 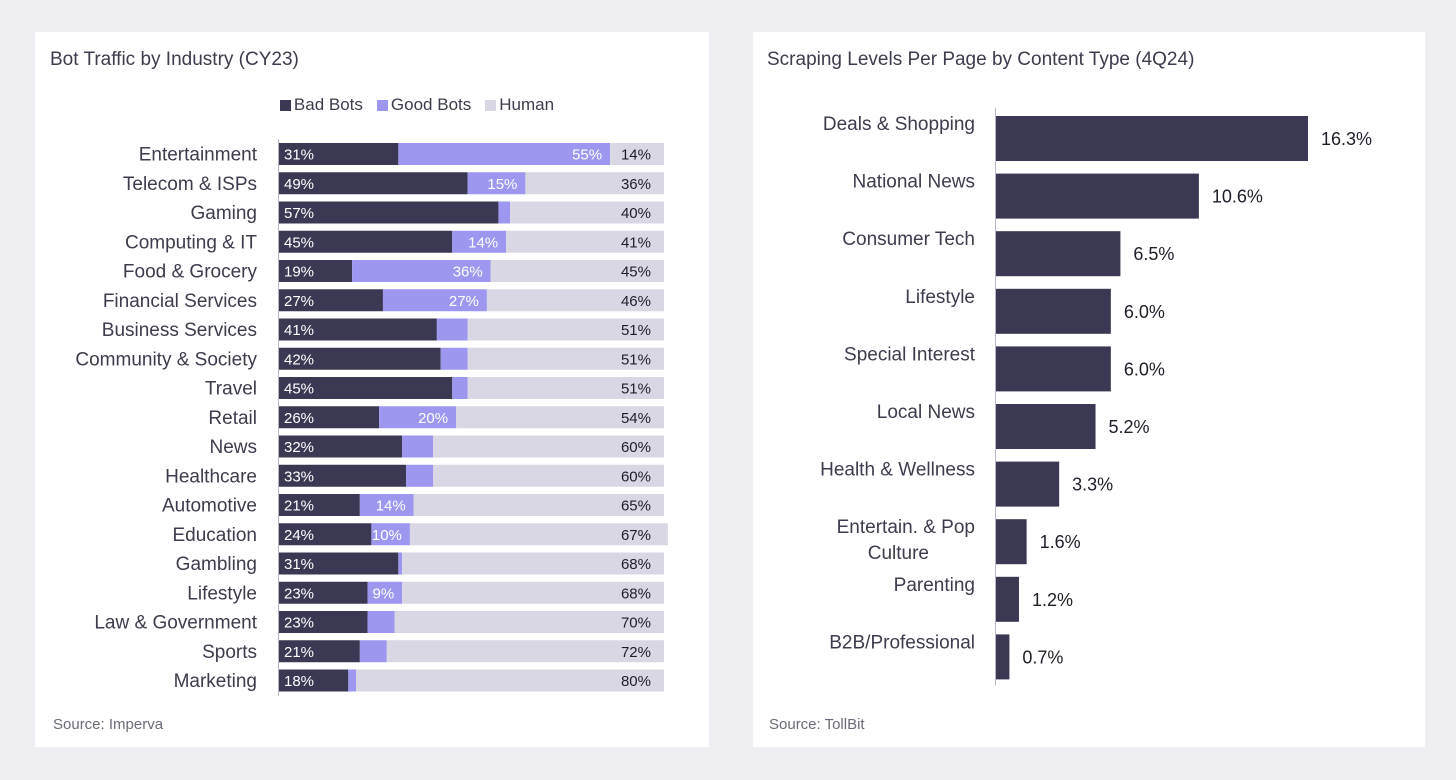 What do you see at coordinates (548, 446) in the screenshot?
I see `bar-human-news` at bounding box center [548, 446].